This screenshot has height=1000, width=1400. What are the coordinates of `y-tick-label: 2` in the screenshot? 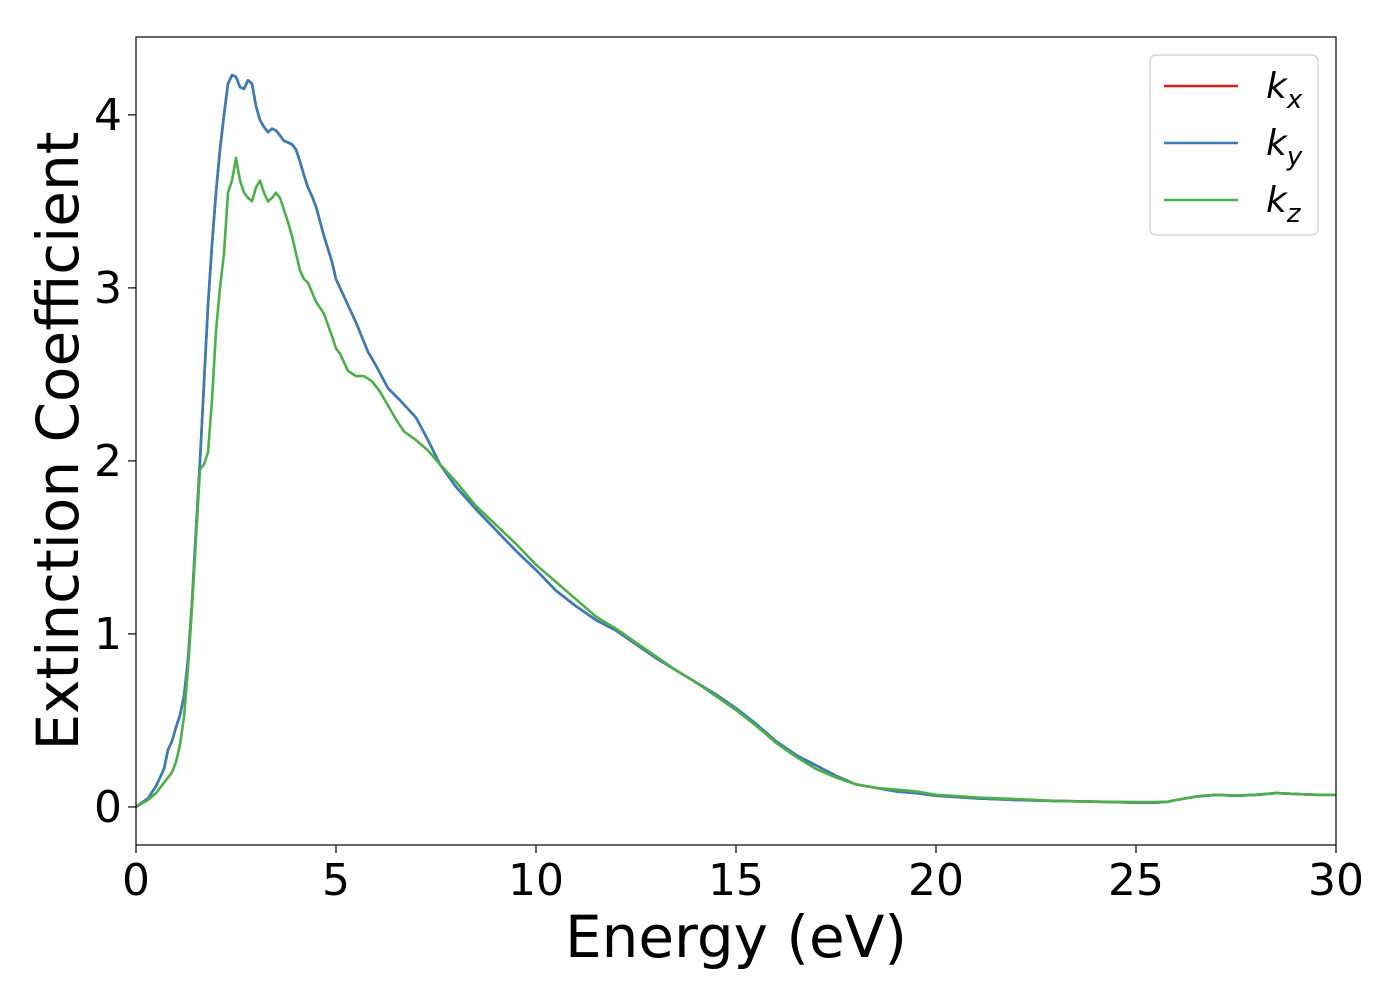 It's located at (108, 461).